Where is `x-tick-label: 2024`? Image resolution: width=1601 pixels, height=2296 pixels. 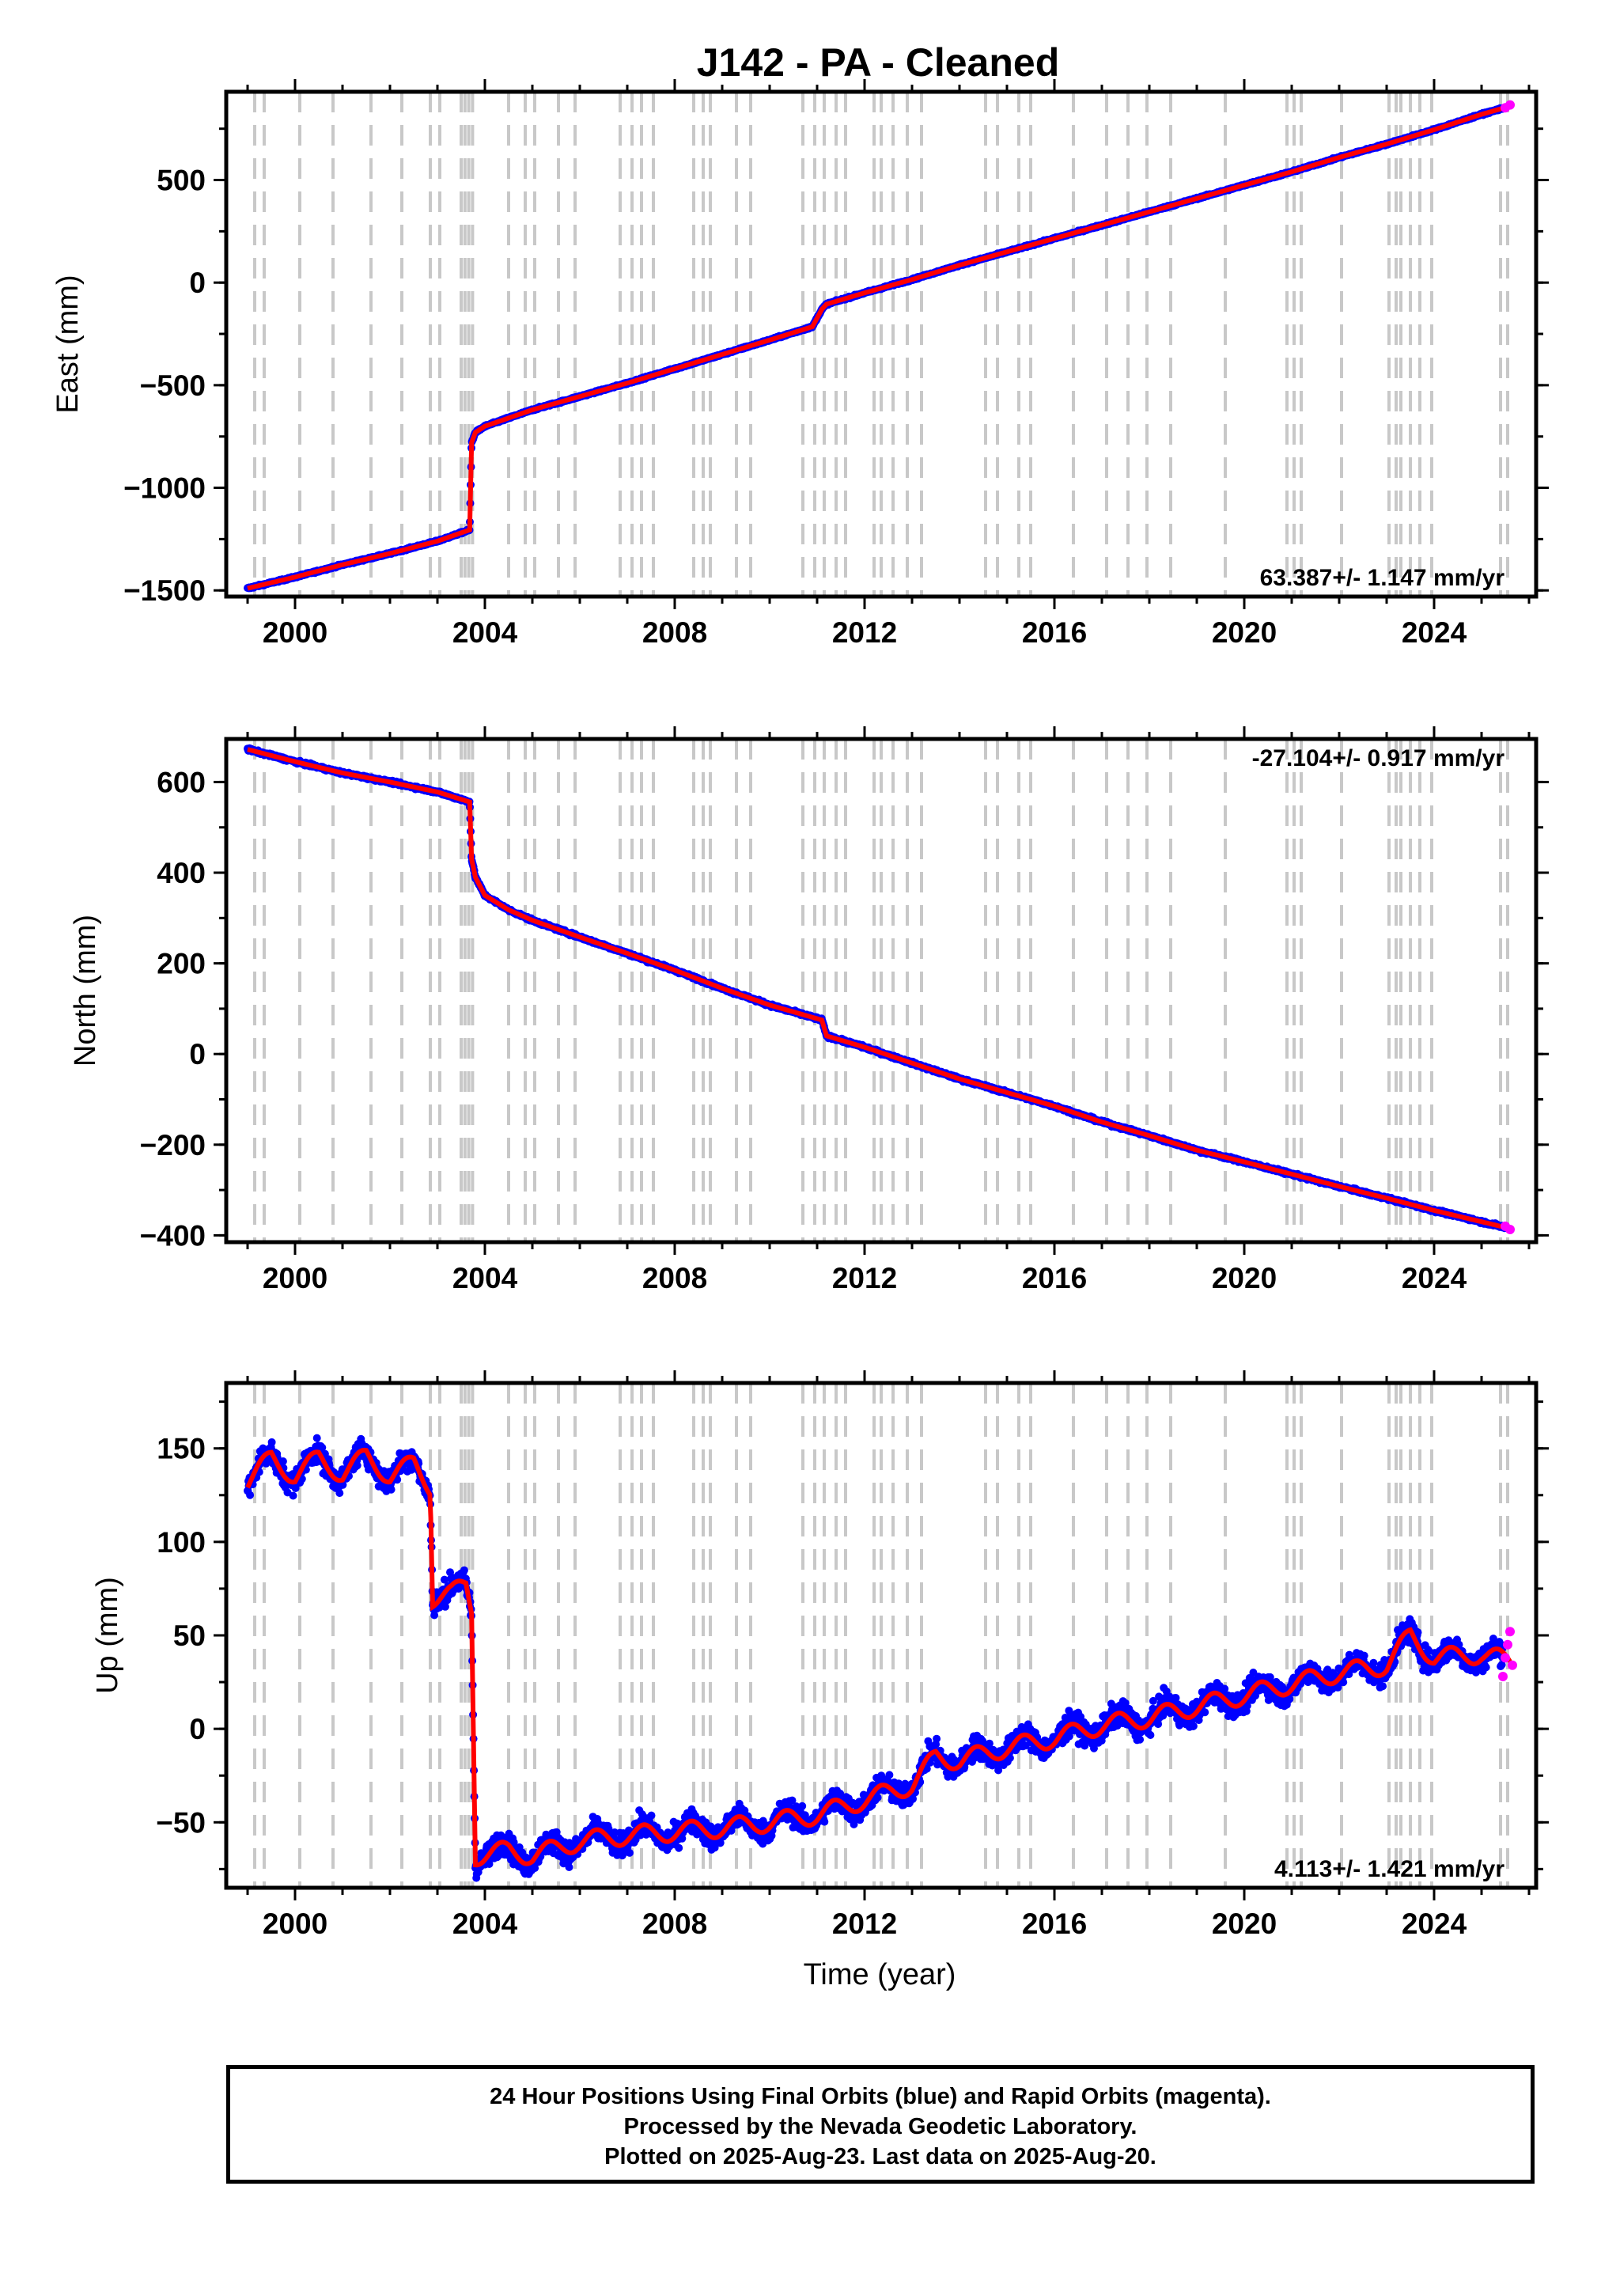 x-tick-label: 2024 is located at coordinates (1434, 632).